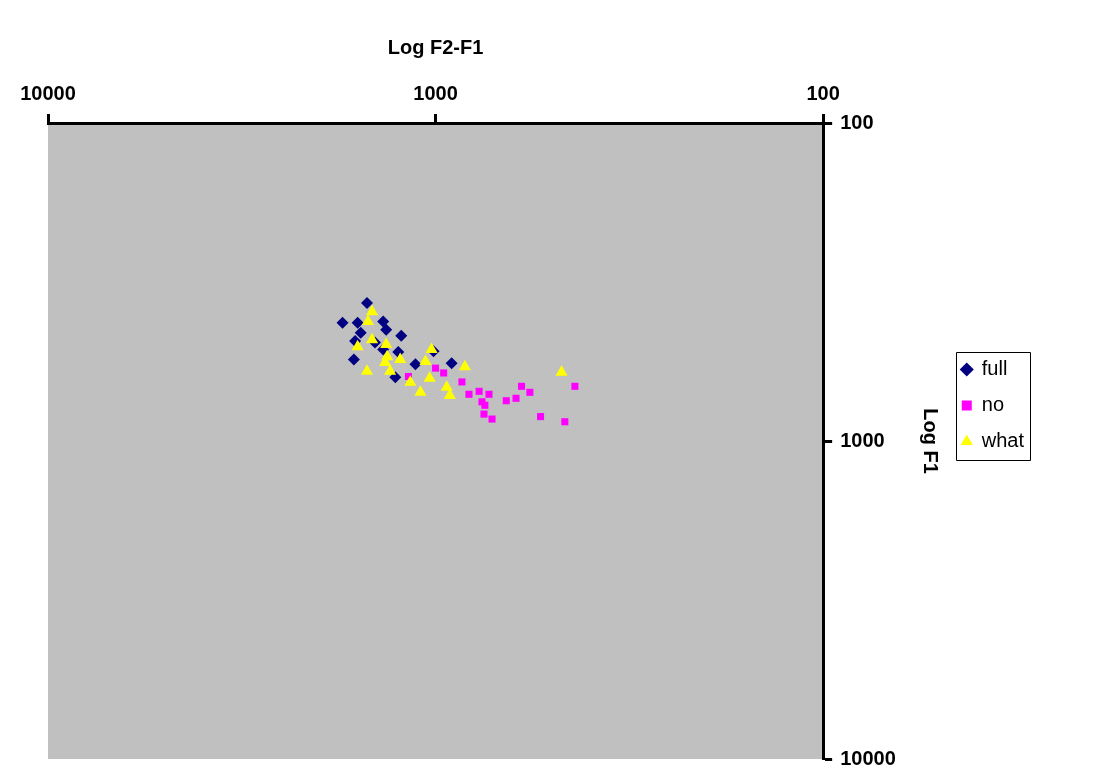  Describe the element at coordinates (992, 404) in the screenshot. I see `legend-label: no` at that location.